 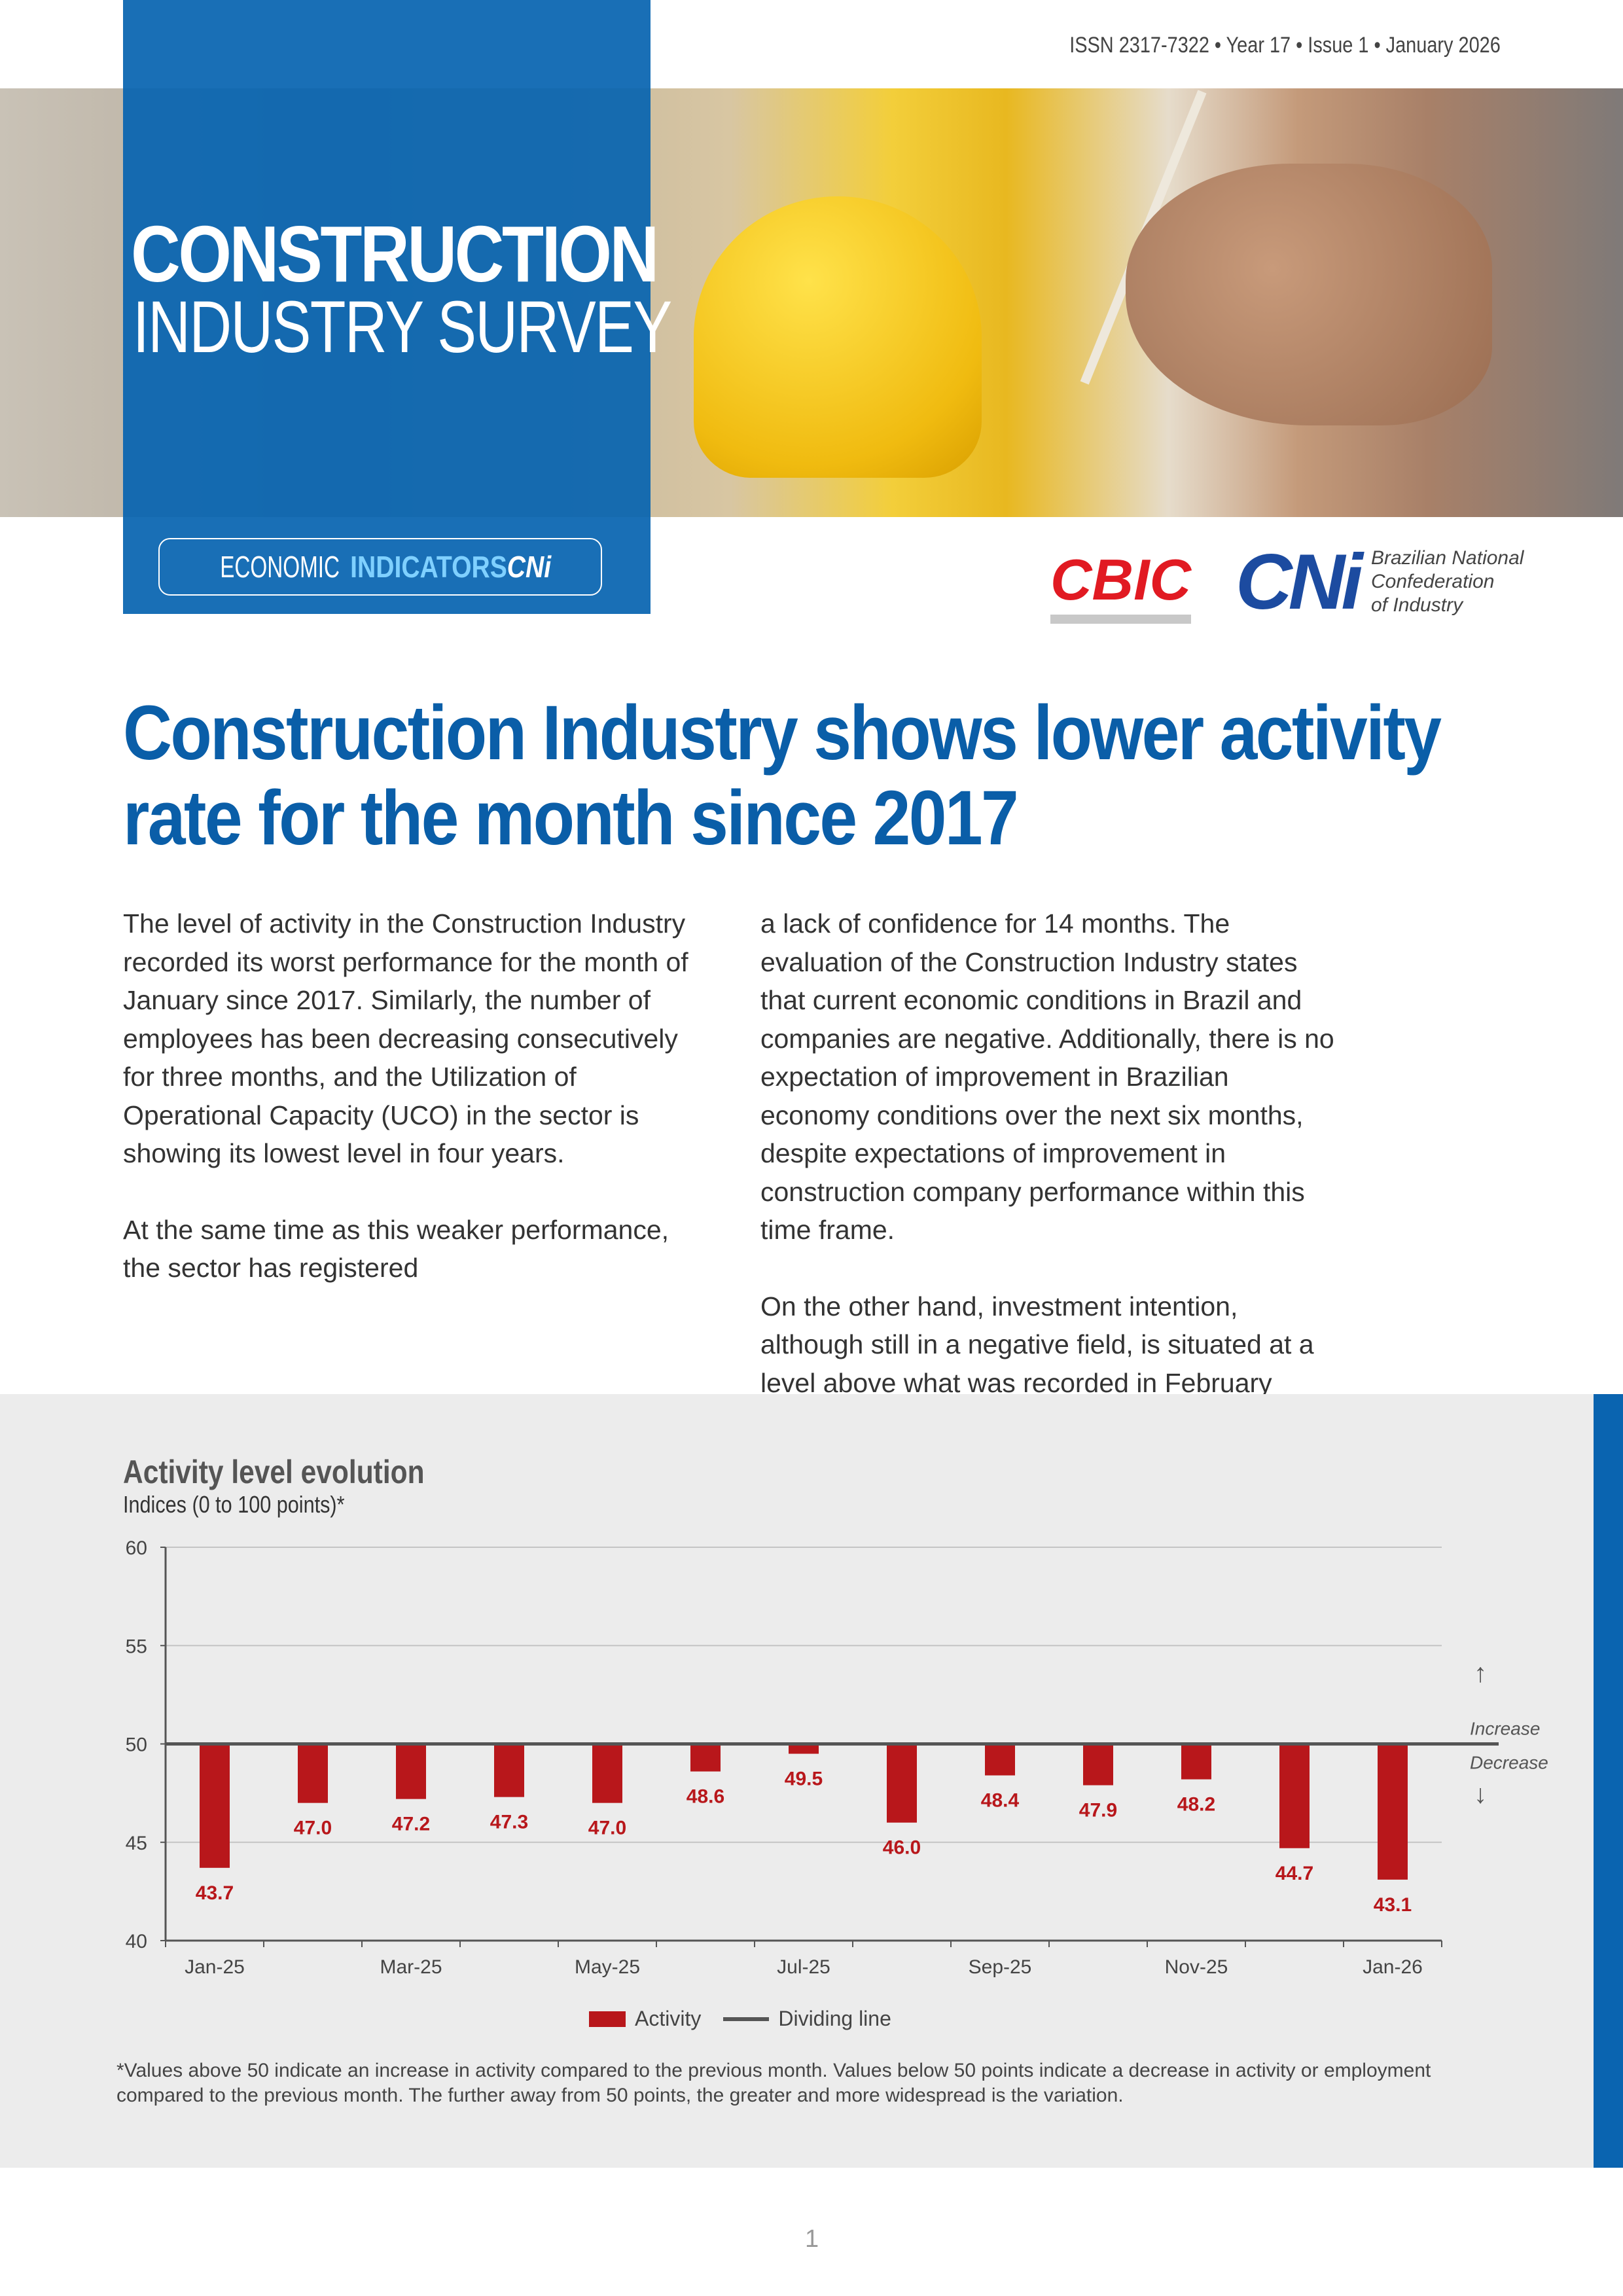 I want to click on value-label: 46.0, so click(x=902, y=1848).